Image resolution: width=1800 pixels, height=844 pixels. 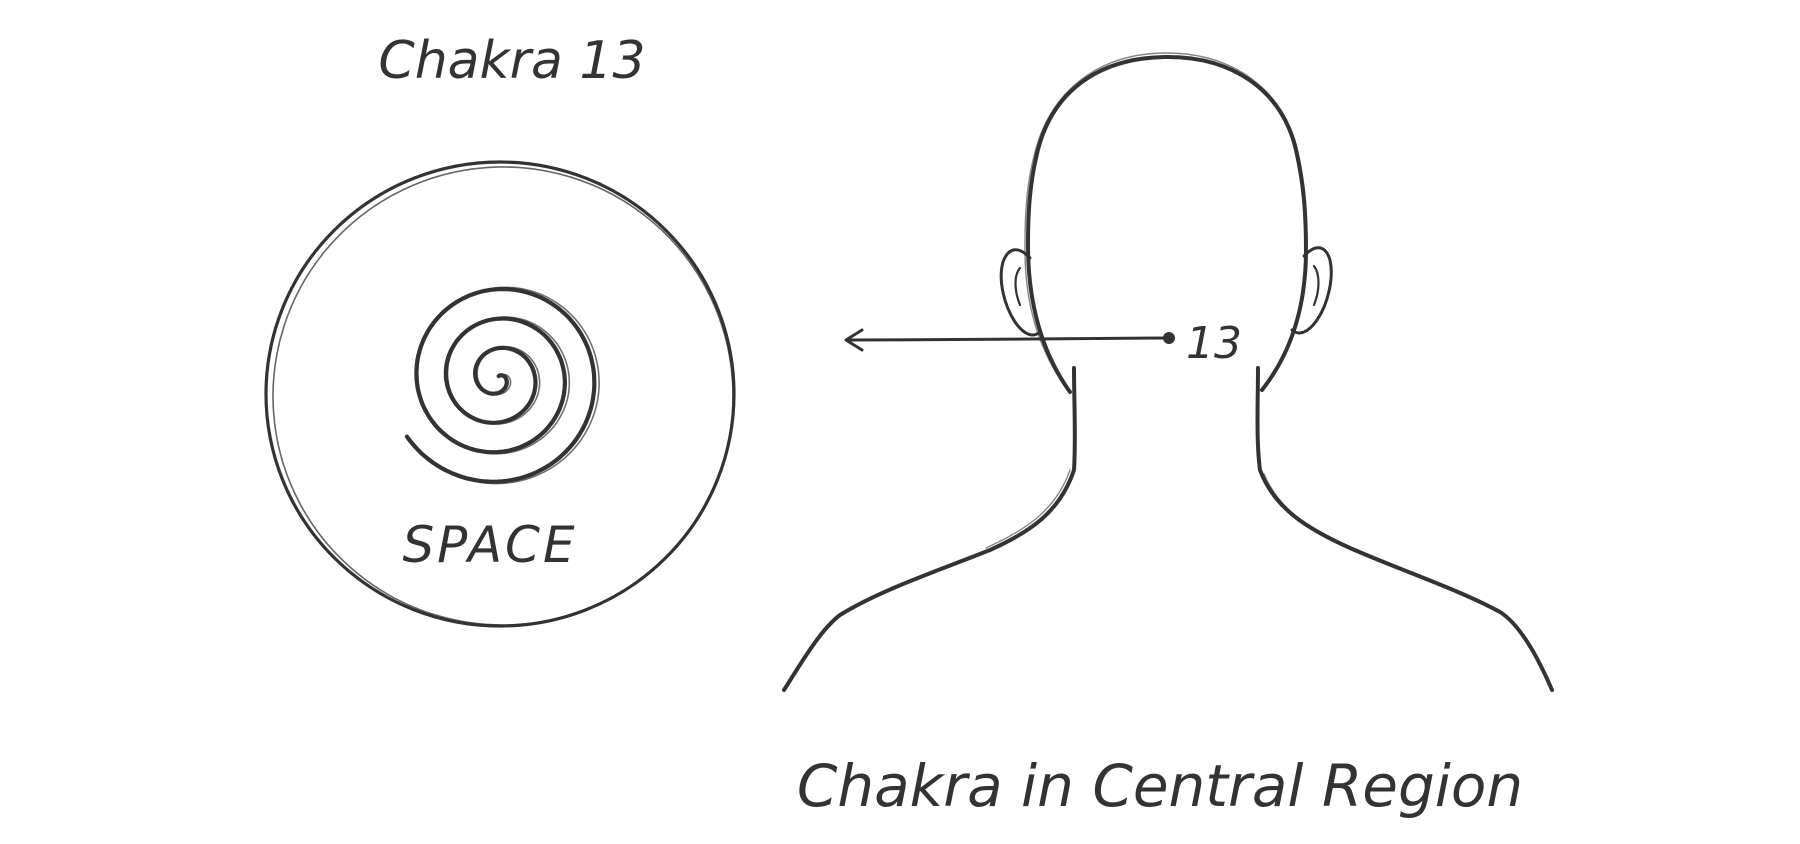 I want to click on marker-label: 13, so click(x=1214, y=343).